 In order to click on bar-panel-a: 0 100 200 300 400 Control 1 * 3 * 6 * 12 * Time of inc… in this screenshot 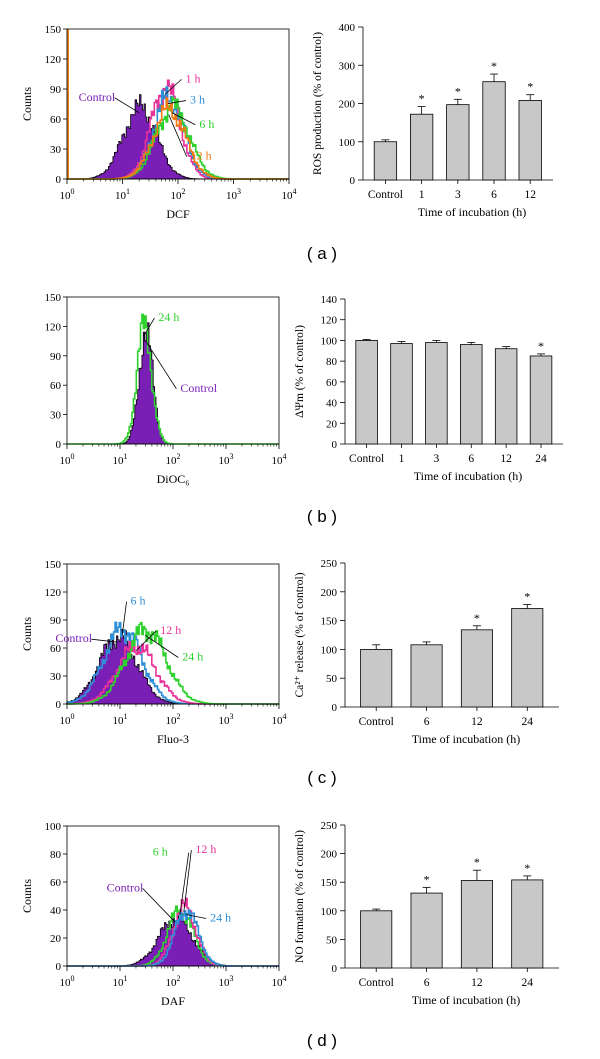, I will do `click(432, 120)`.